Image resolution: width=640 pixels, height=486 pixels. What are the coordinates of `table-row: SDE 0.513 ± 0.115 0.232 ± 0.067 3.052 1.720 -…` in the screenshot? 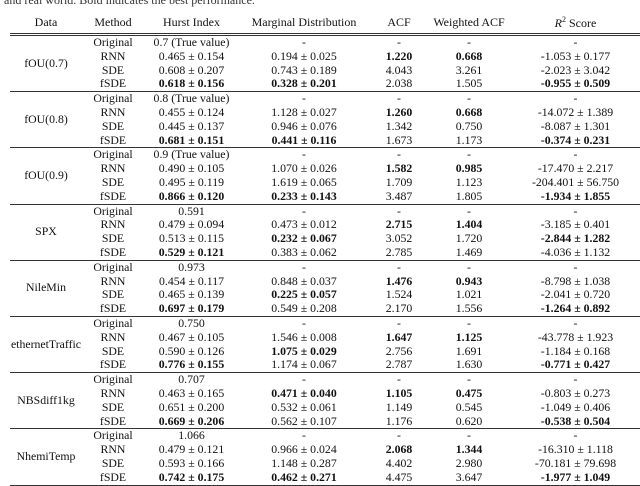 It's located at (325, 238).